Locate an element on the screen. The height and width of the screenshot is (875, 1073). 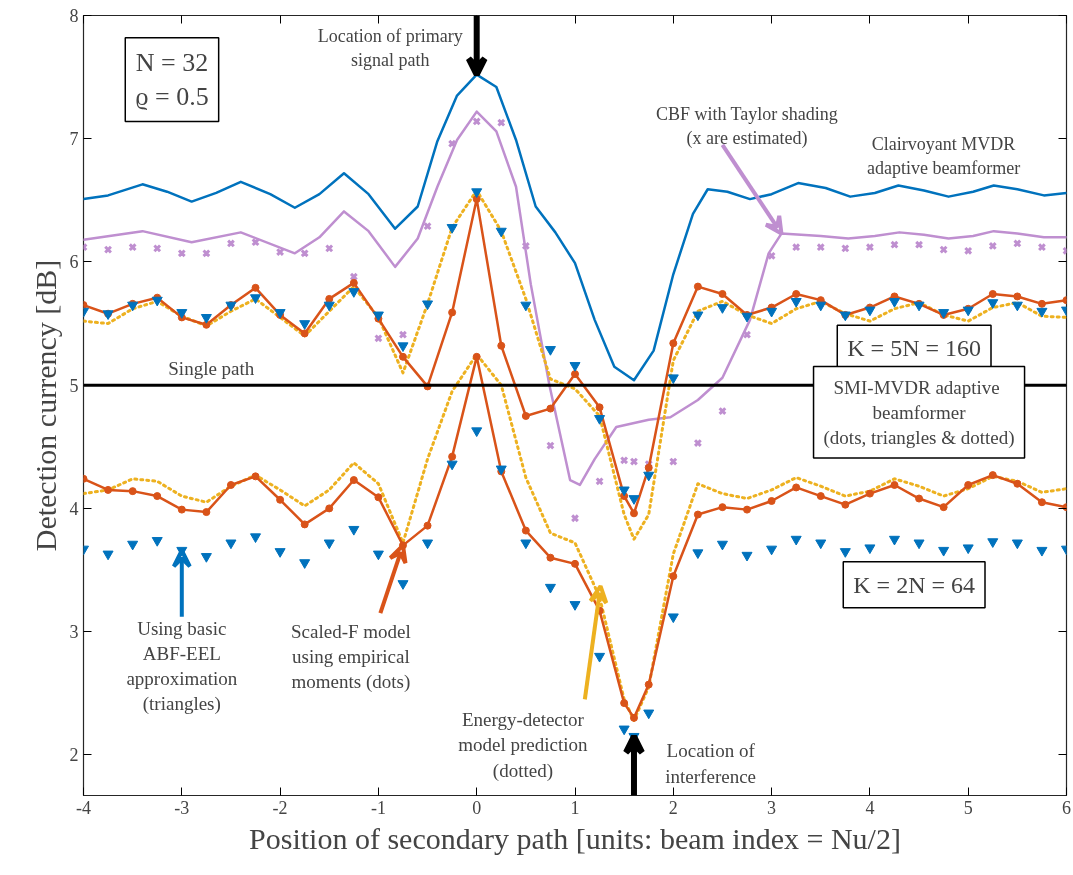
annotation: K = 2N = 64 is located at coordinates (914, 584).